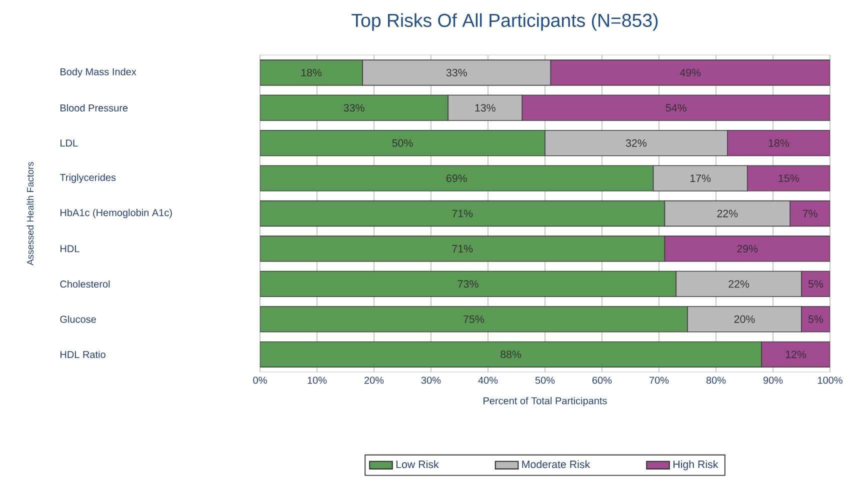 The image size is (854, 486). I want to click on data-label: 69%, so click(456, 178).